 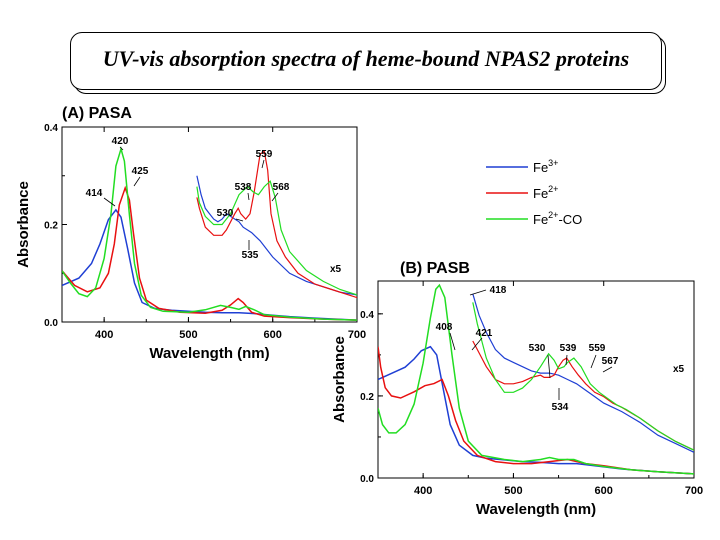 What do you see at coordinates (120, 141) in the screenshot?
I see `peak-label: 420` at bounding box center [120, 141].